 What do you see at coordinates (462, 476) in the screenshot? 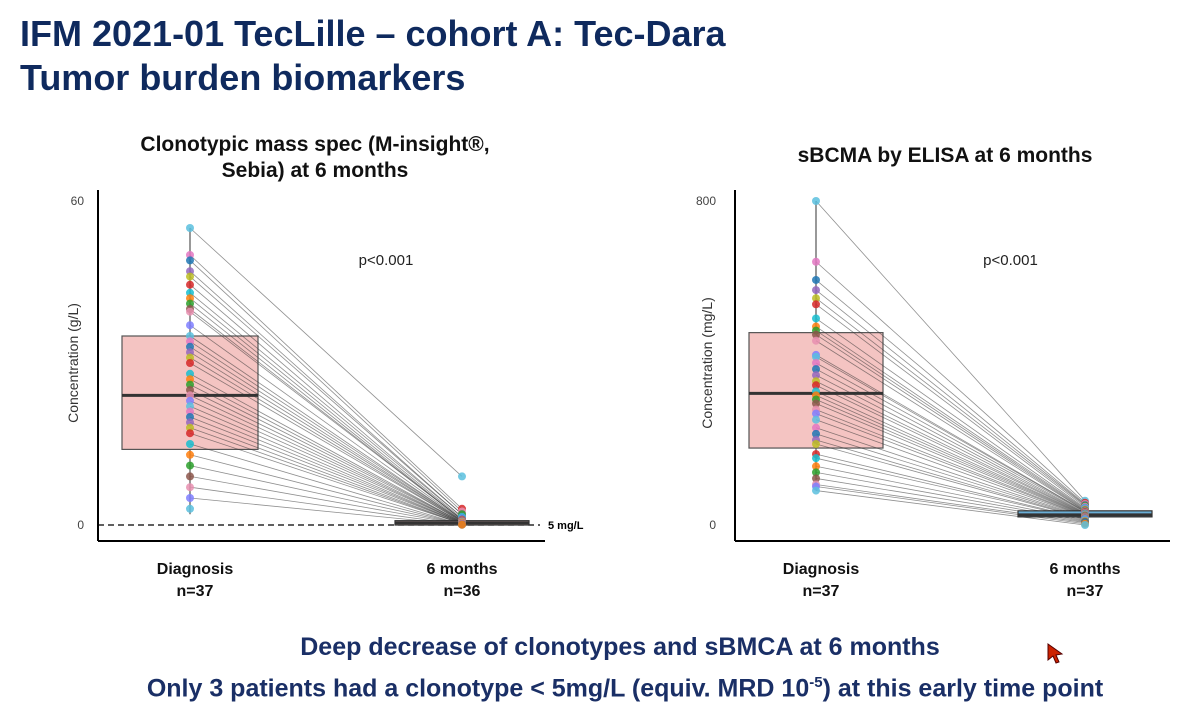
I see `chart1-point-6-months` at bounding box center [462, 476].